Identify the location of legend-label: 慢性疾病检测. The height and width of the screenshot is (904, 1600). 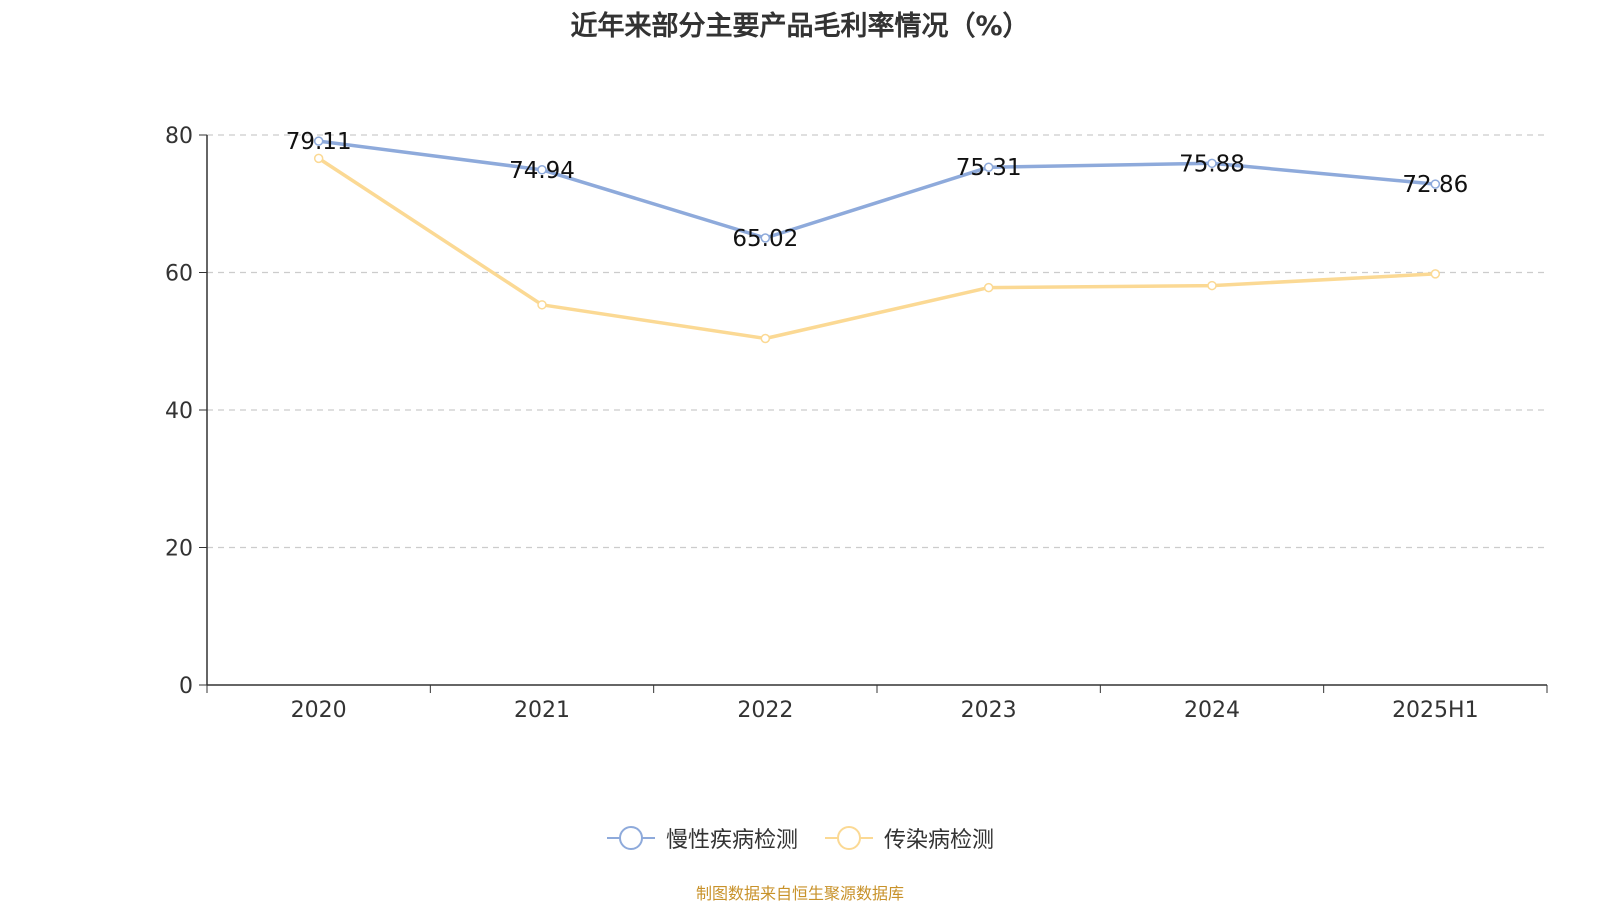
(731, 840).